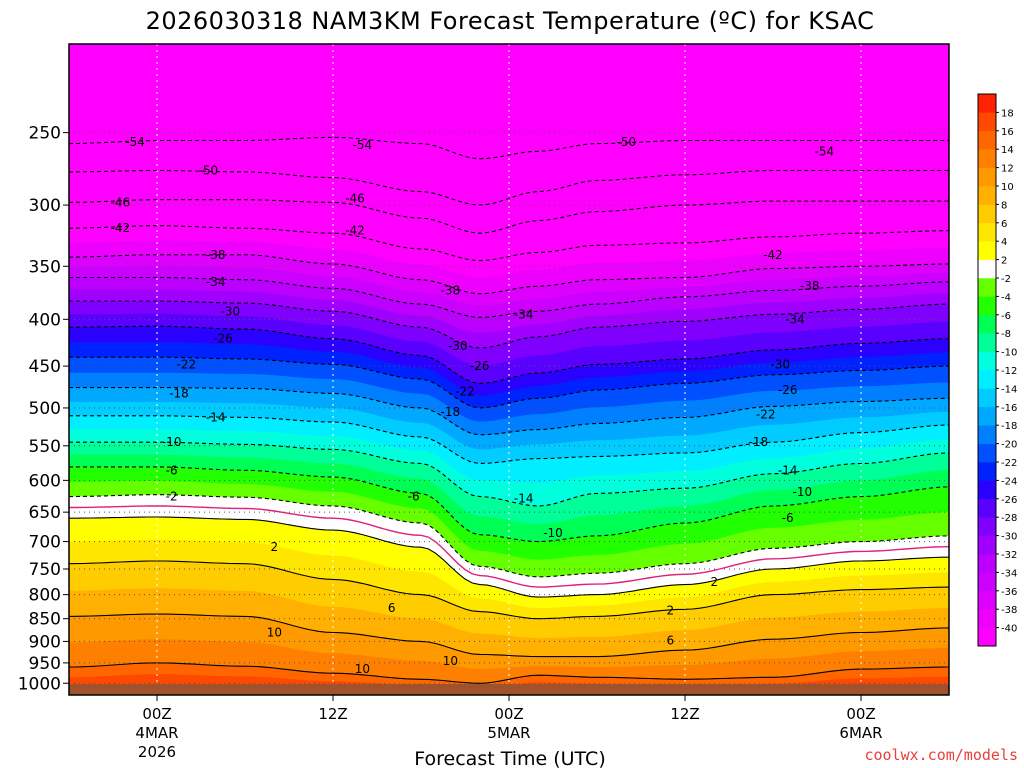 Image resolution: width=1024 pixels, height=768 pixels. I want to click on colorbar-label: -14, so click(1009, 389).